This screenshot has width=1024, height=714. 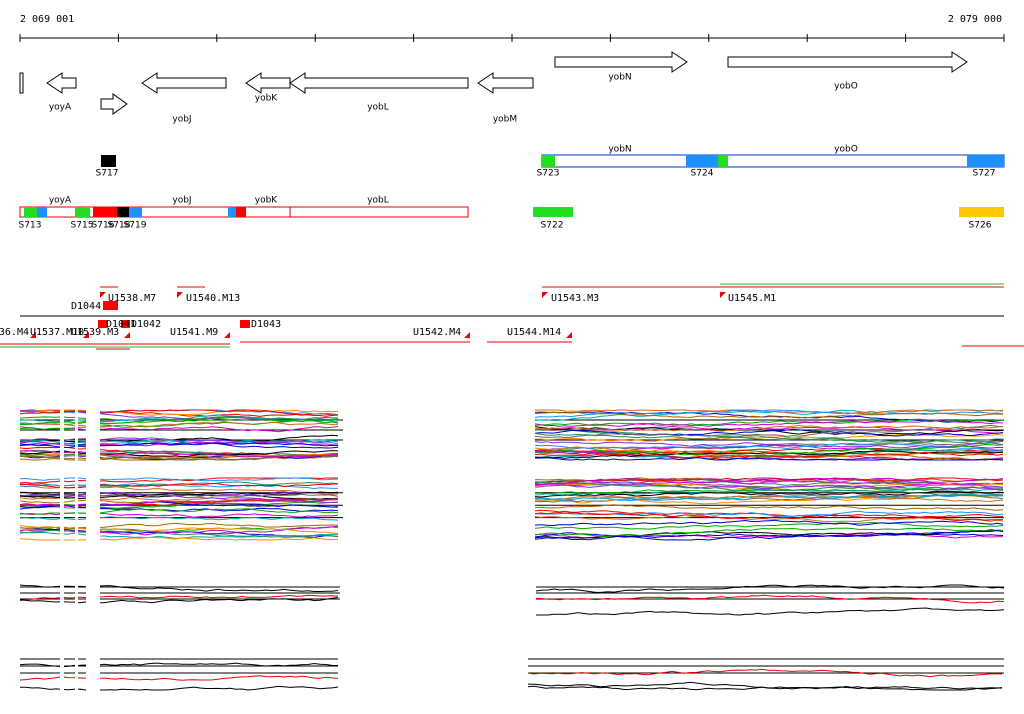 What do you see at coordinates (619, 78) in the screenshot?
I see `gene-label: yobN` at bounding box center [619, 78].